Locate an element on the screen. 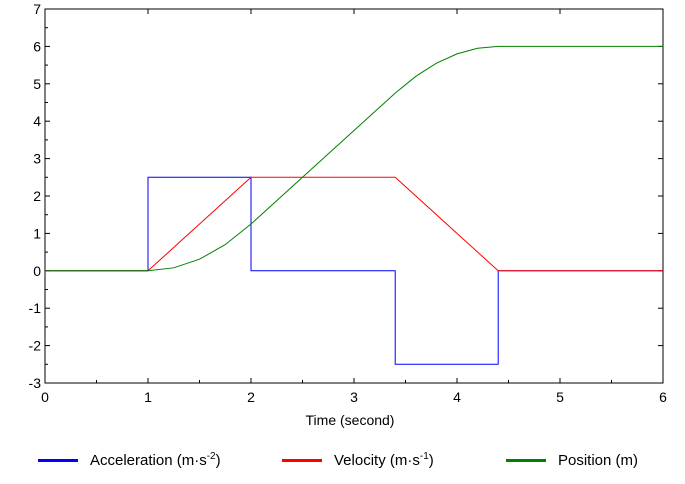 The image size is (685, 484). x-tick-label: 6 is located at coordinates (663, 397).